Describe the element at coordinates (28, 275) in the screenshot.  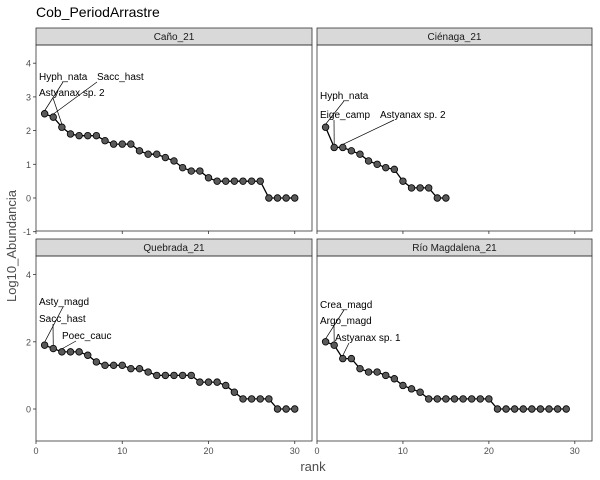
I see `y-tick-label: 4` at that location.